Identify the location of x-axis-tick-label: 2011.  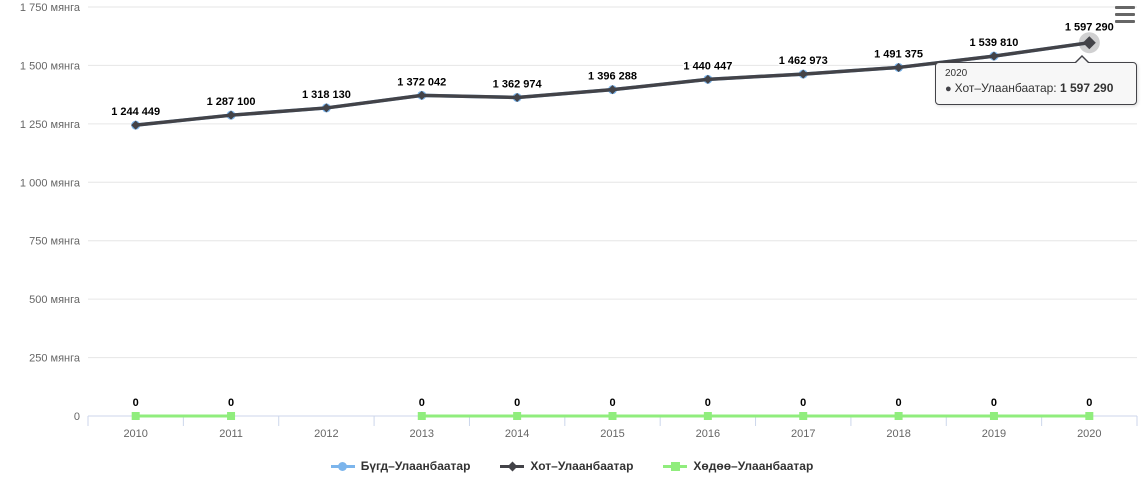
(231, 434).